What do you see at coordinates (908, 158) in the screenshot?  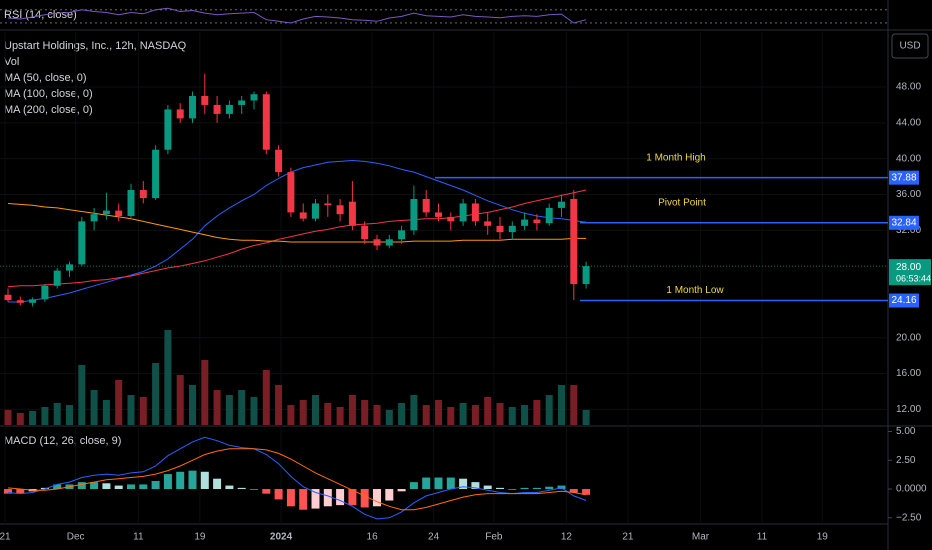 I see `y-tick-label: 40.00` at bounding box center [908, 158].